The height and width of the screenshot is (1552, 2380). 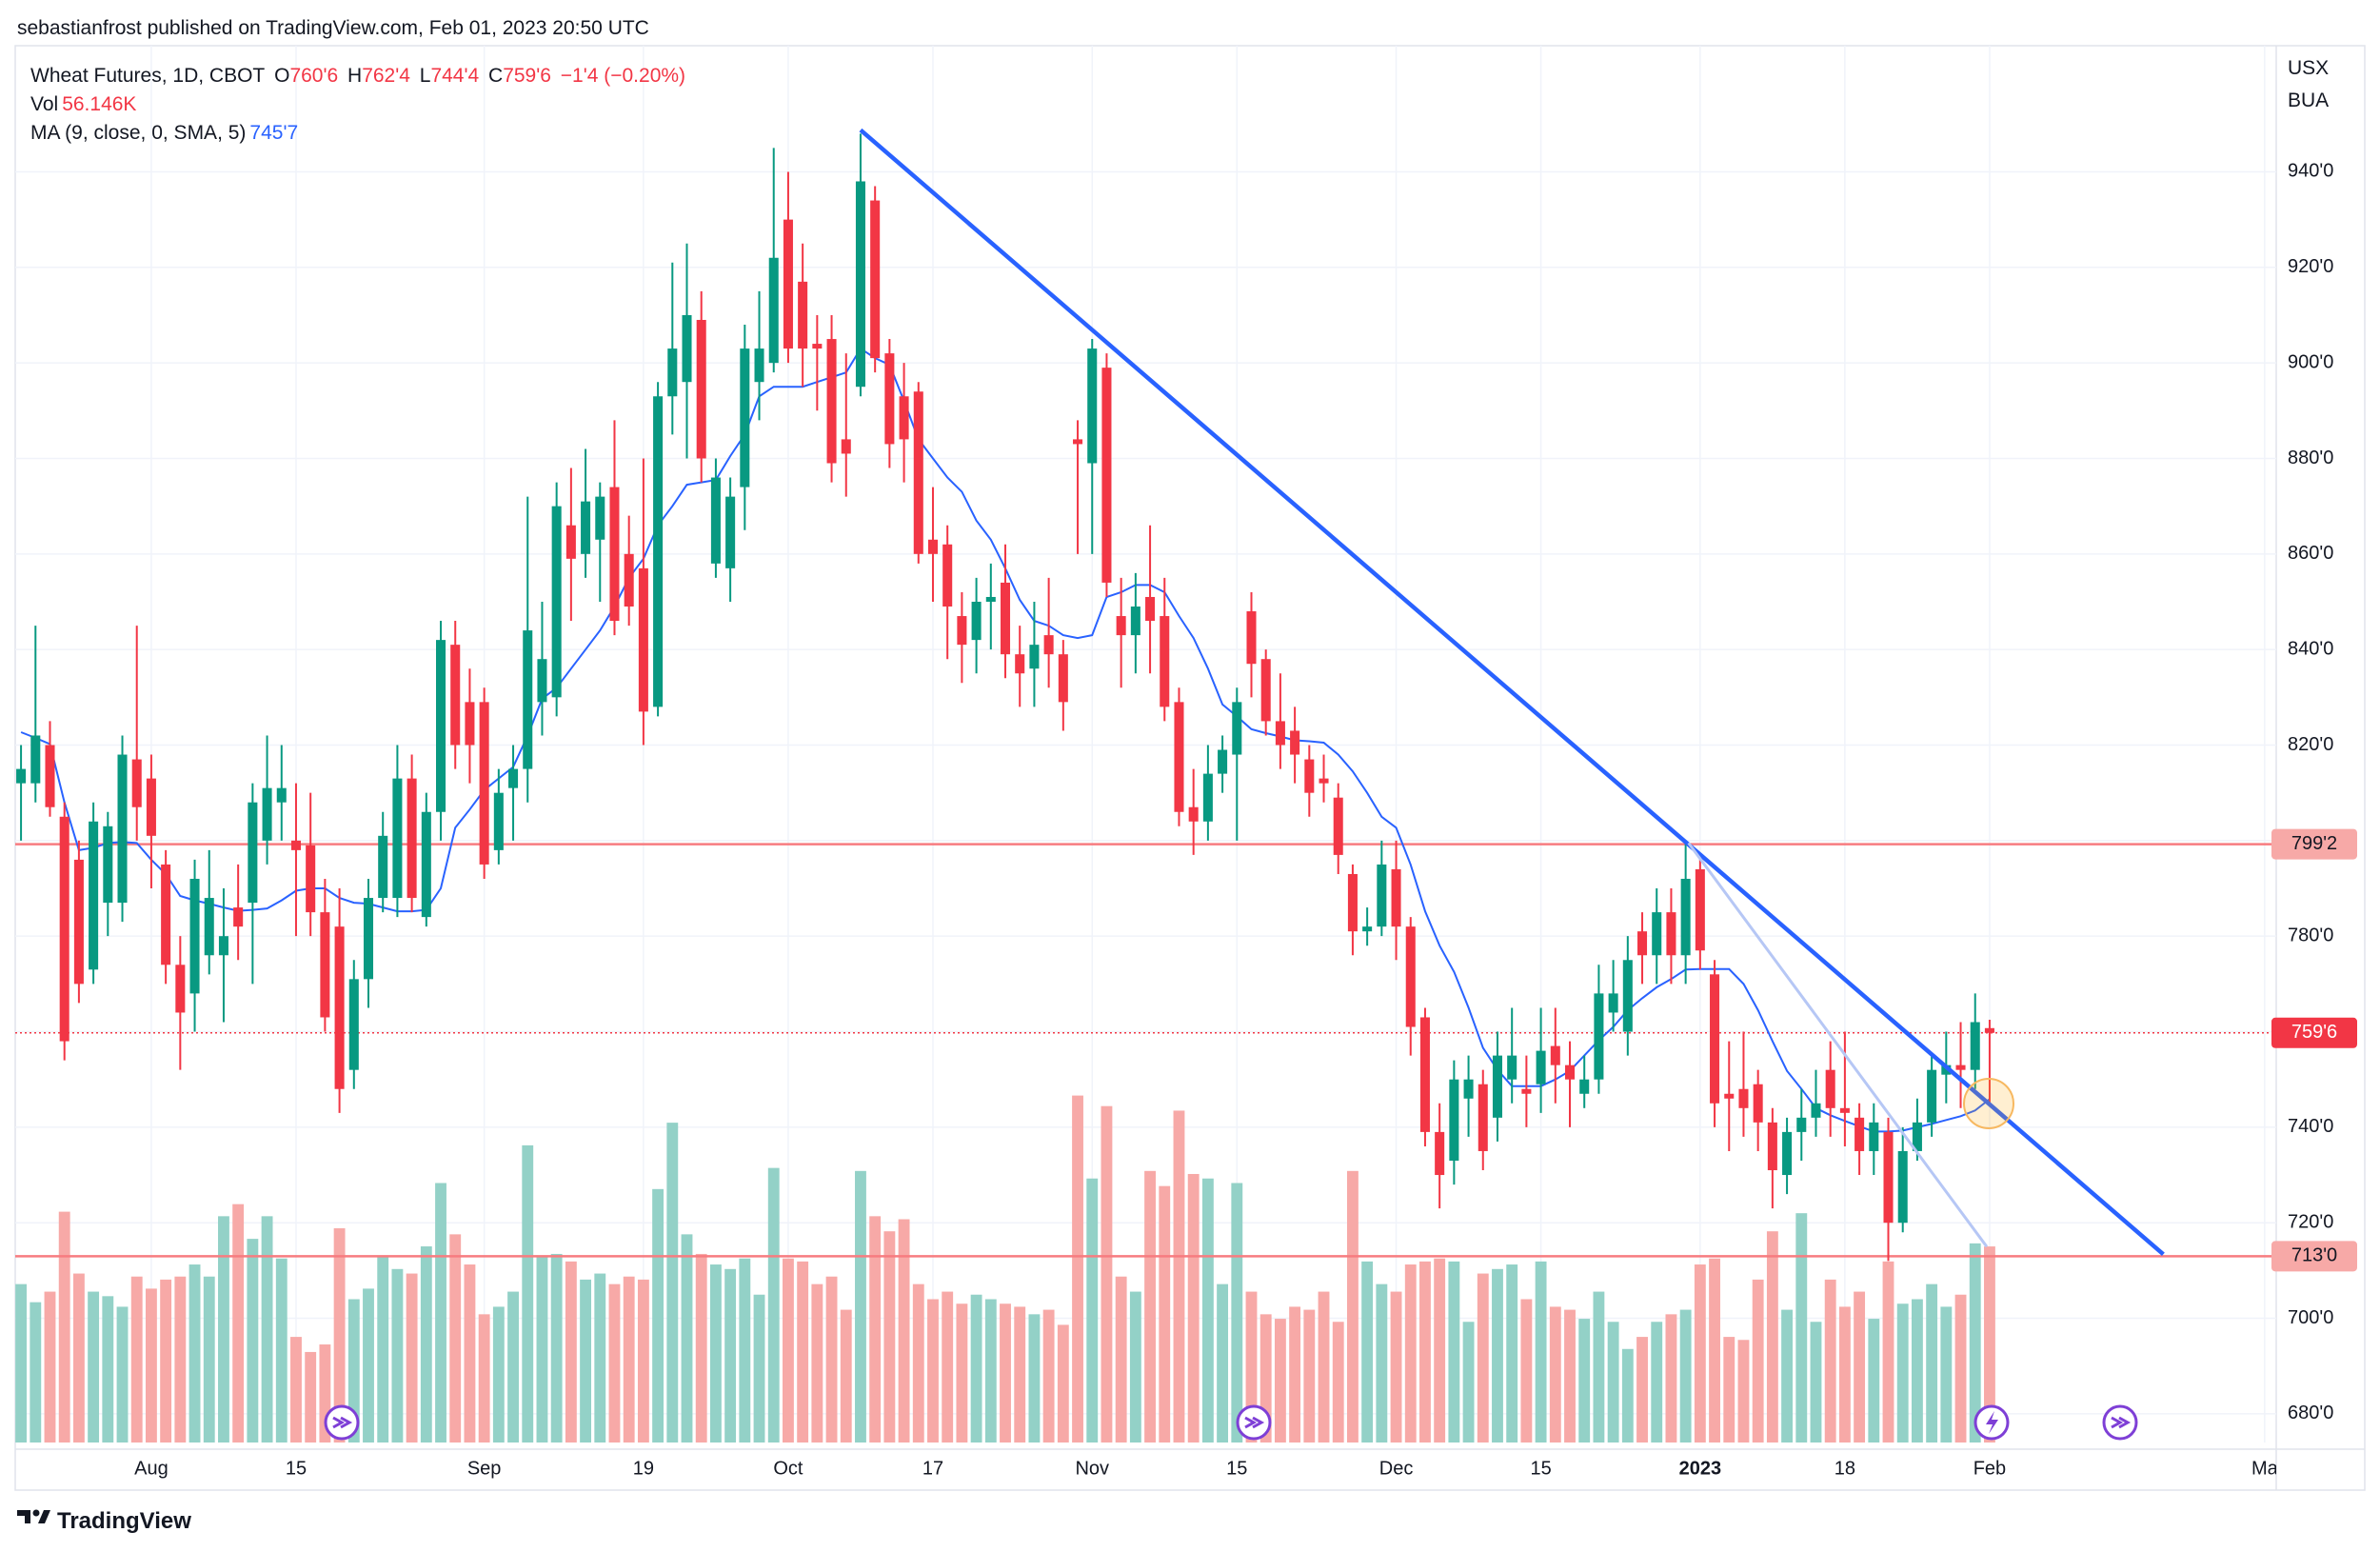 I want to click on y-tick-label: 880'0, so click(x=2310, y=458).